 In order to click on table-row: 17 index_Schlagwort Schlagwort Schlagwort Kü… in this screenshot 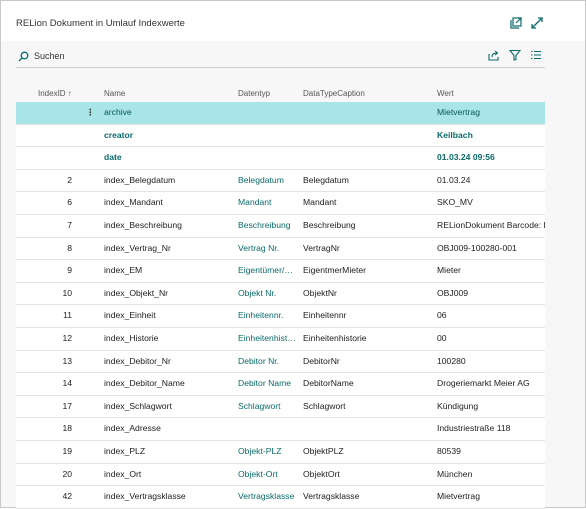, I will do `click(280, 407)`.